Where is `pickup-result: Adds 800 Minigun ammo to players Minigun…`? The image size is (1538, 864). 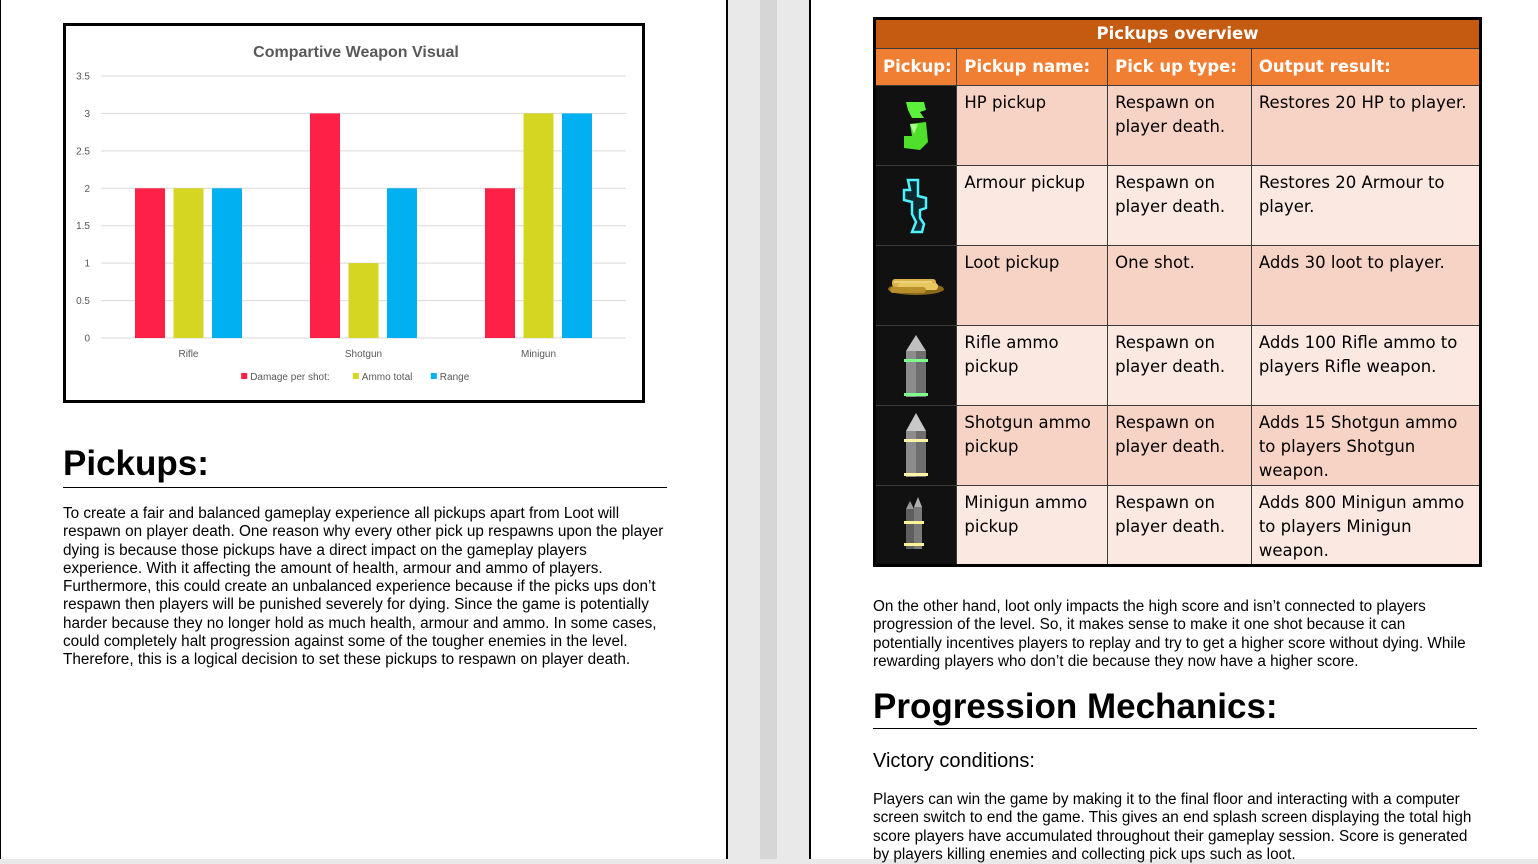 pickup-result: Adds 800 Minigun ammo to players Minigun… is located at coordinates (1366, 525).